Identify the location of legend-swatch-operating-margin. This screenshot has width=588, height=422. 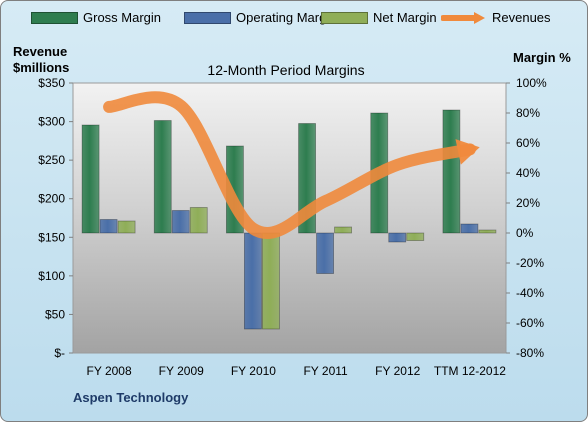
(207, 17).